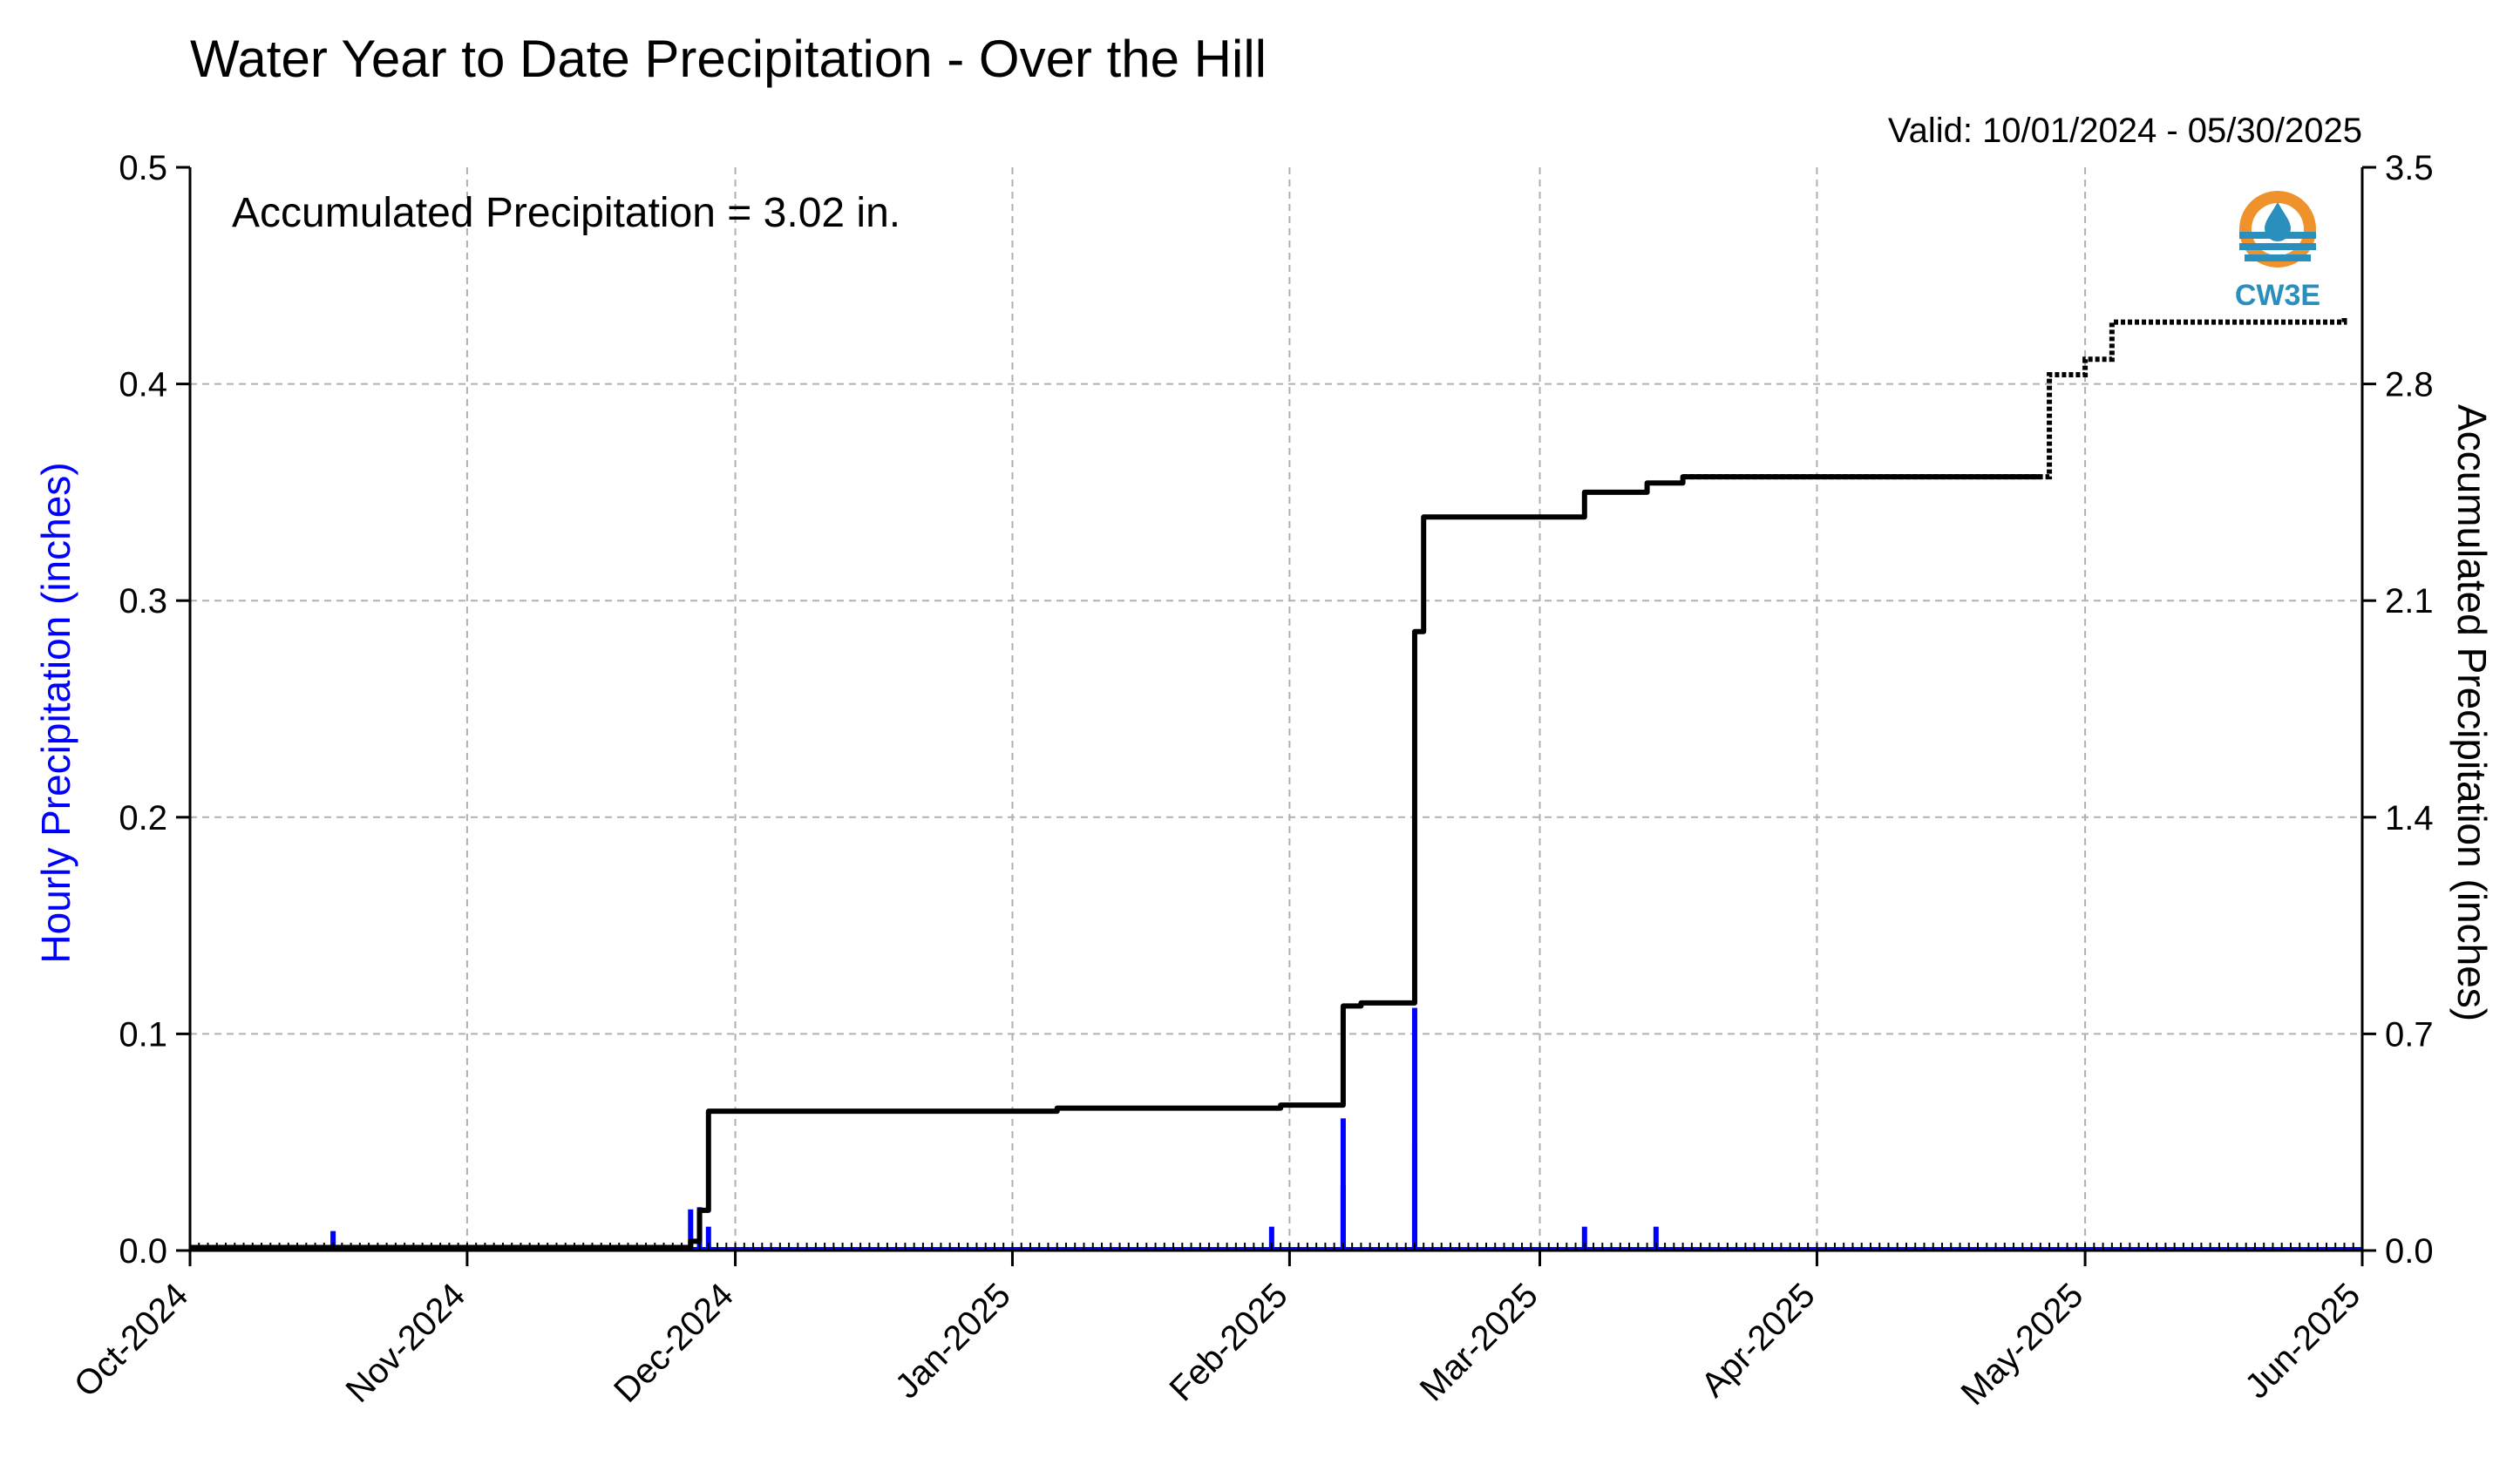 The image size is (2520, 1471). Describe the element at coordinates (1479, 1342) in the screenshot. I see `x-tick-label: Mar-2025` at that location.